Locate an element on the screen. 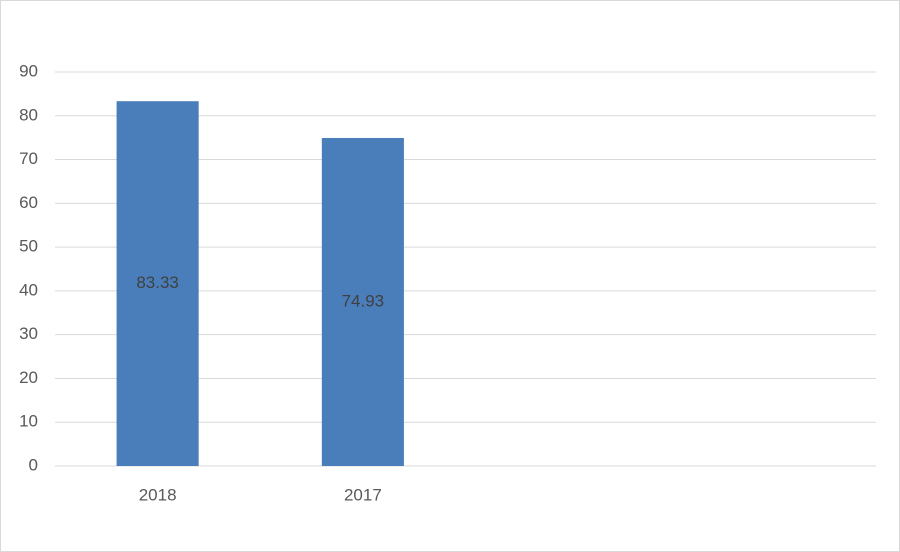 This screenshot has height=552, width=900. x-tick-label: 2017 is located at coordinates (363, 494).